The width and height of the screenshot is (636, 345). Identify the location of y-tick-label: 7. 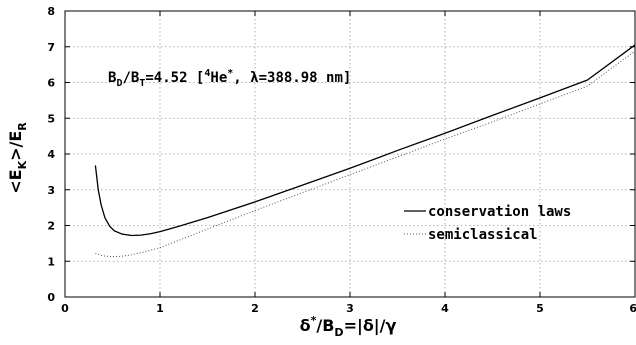
(51, 47).